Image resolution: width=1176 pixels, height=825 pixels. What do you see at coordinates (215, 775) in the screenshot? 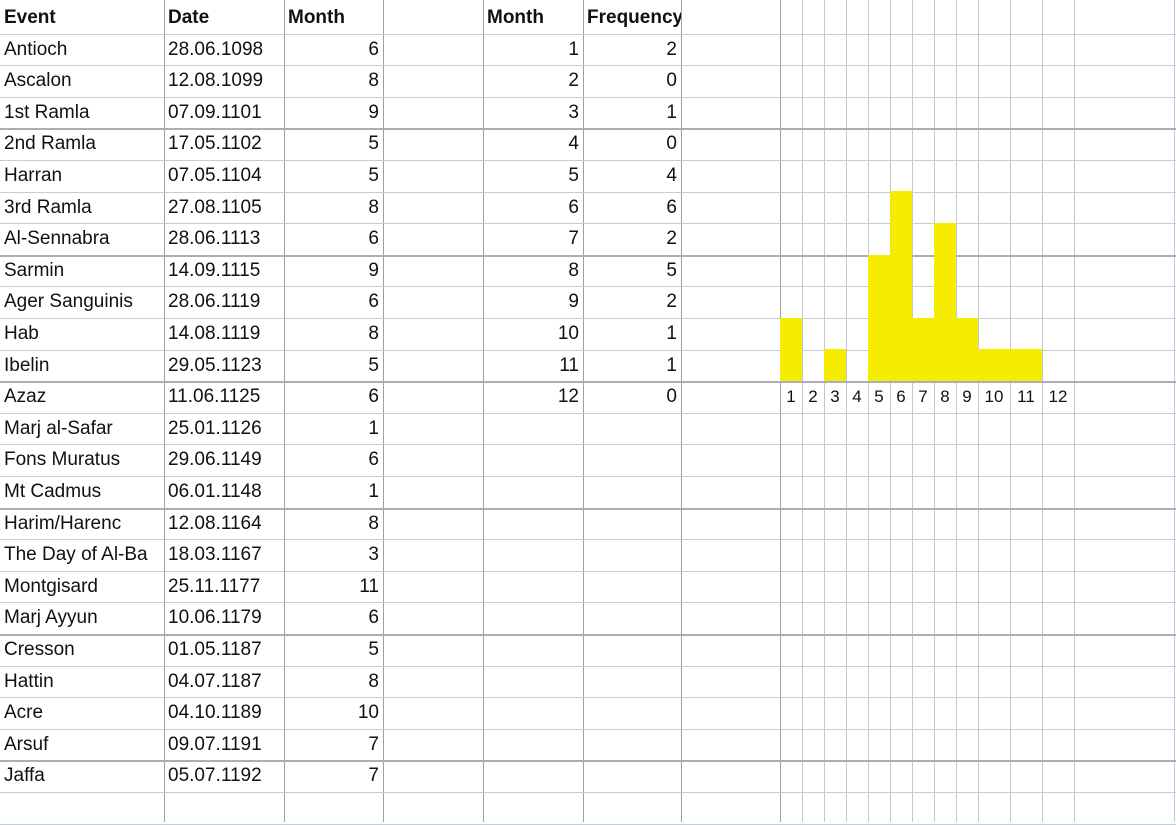
I see `cell-date: 05.07.1192` at bounding box center [215, 775].